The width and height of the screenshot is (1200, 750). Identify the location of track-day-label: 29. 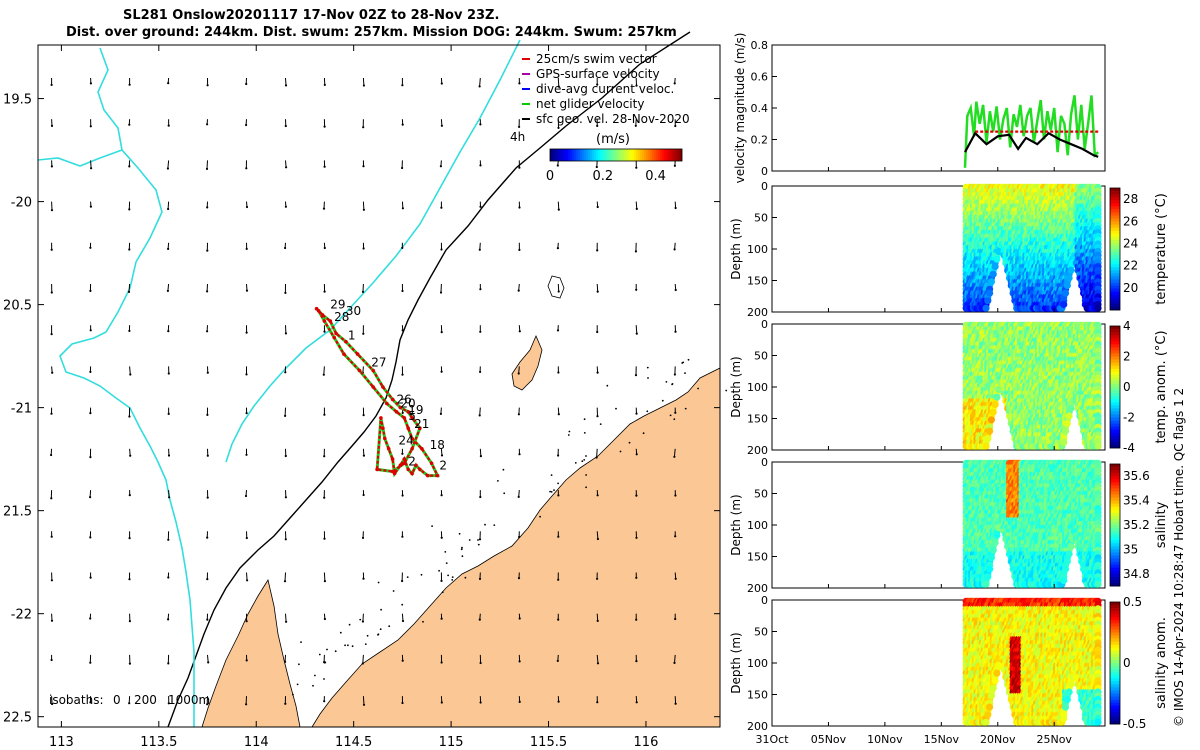
(337, 305).